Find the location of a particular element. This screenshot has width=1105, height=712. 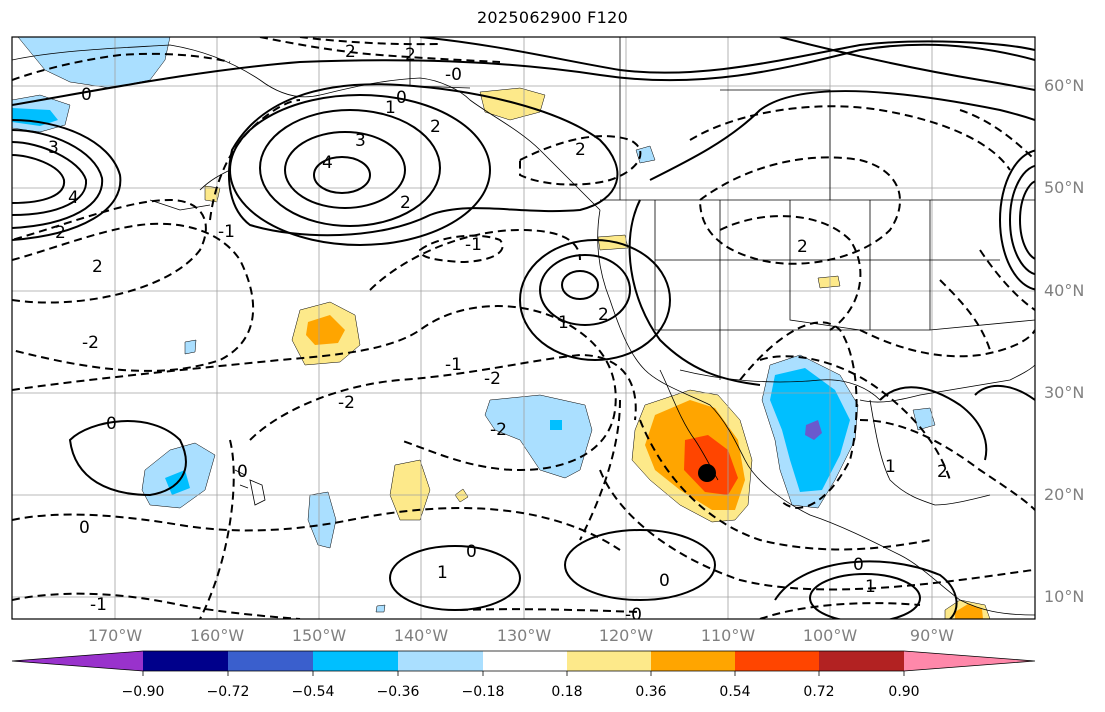

lat-label: 50°N is located at coordinates (1064, 187).